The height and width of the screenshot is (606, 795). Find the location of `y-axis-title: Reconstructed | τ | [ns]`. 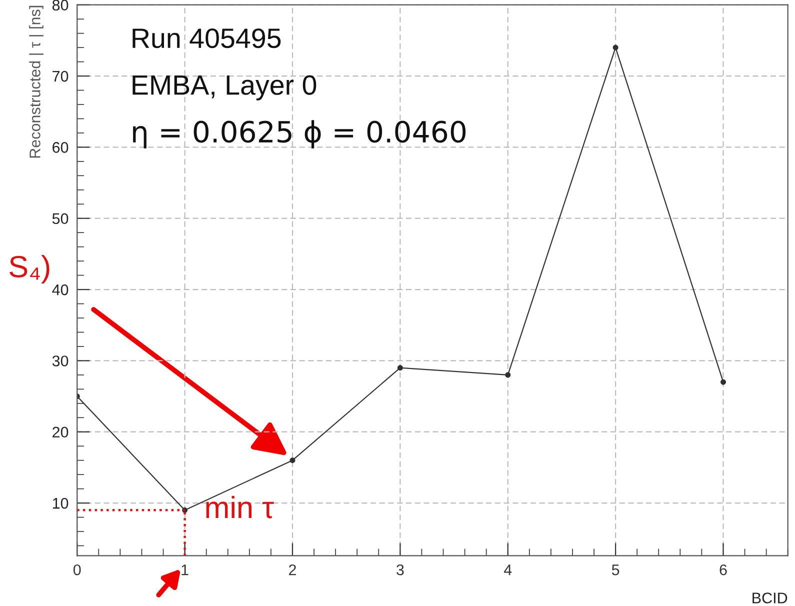

y-axis-title: Reconstructed | τ | [ns] is located at coordinates (36, 82).